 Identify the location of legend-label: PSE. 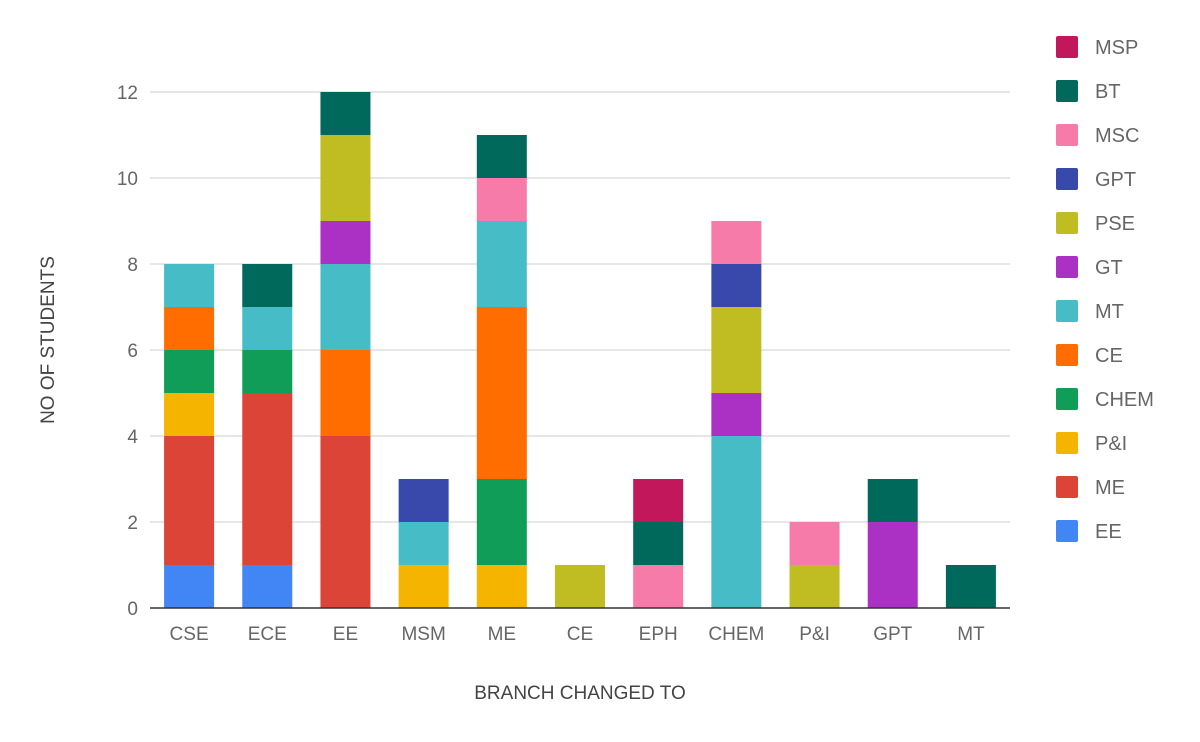
(1115, 224).